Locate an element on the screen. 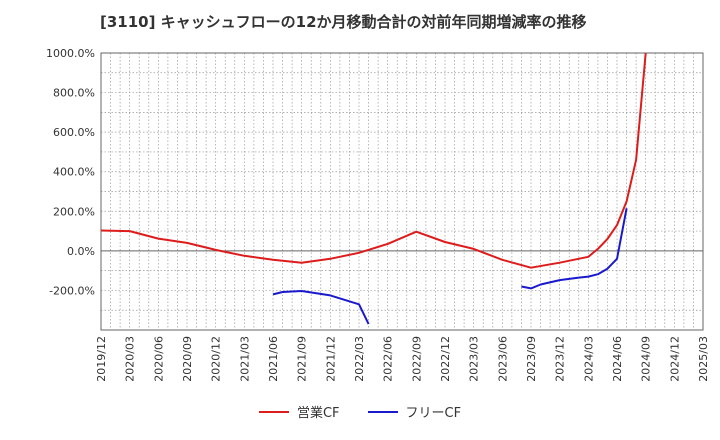 This screenshot has height=440, width=720. legend-item-free-cf: フリーCF is located at coordinates (414, 411).